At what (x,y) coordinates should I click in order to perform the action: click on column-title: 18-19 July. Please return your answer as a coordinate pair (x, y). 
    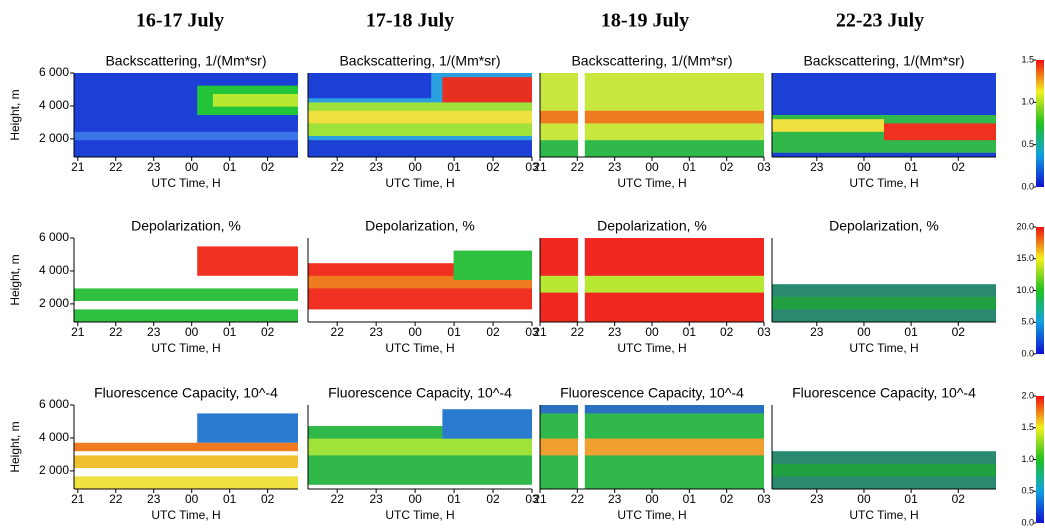
    Looking at the image, I should click on (645, 21).